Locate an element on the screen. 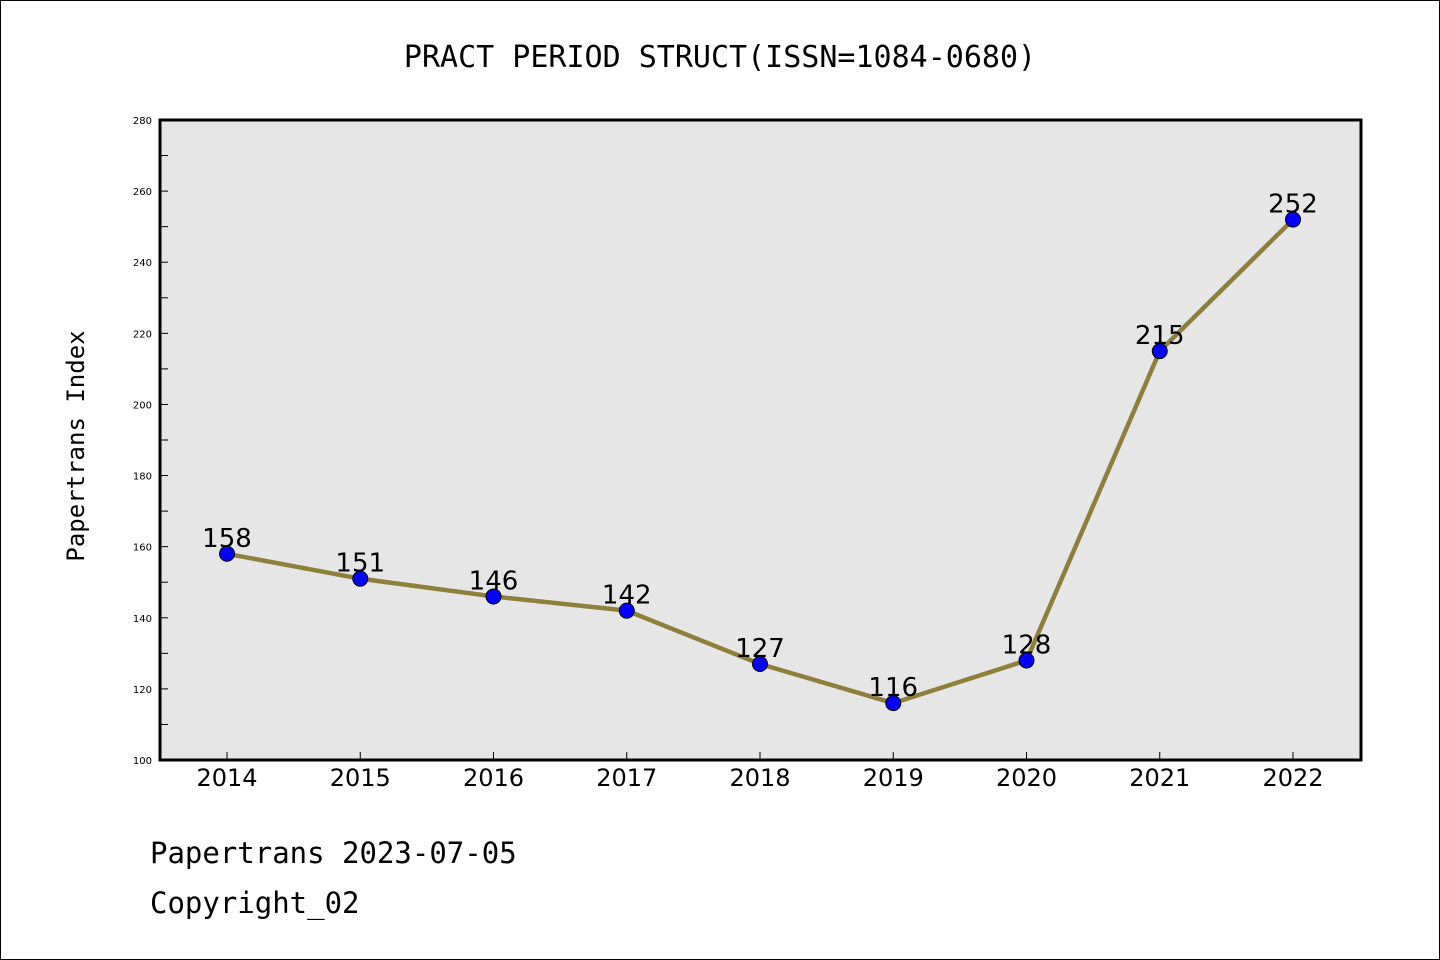 The image size is (1440, 960). x-tick-label: 2015 is located at coordinates (360, 778).